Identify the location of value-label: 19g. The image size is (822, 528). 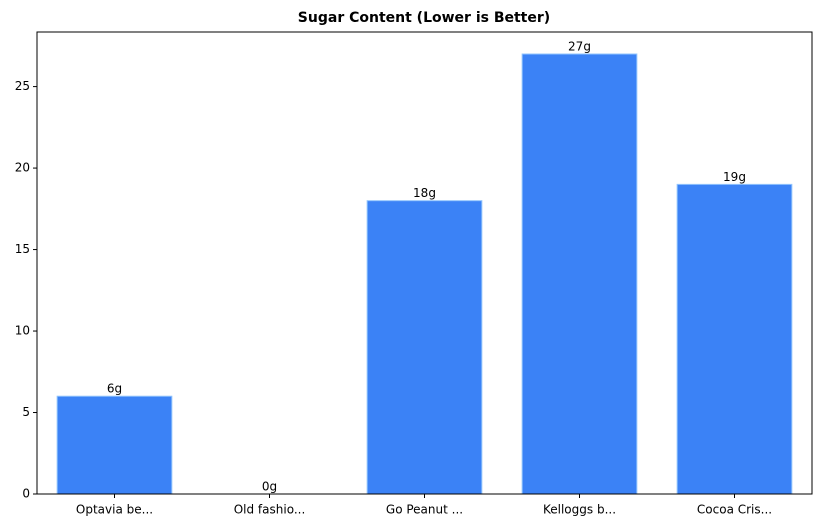
(734, 177).